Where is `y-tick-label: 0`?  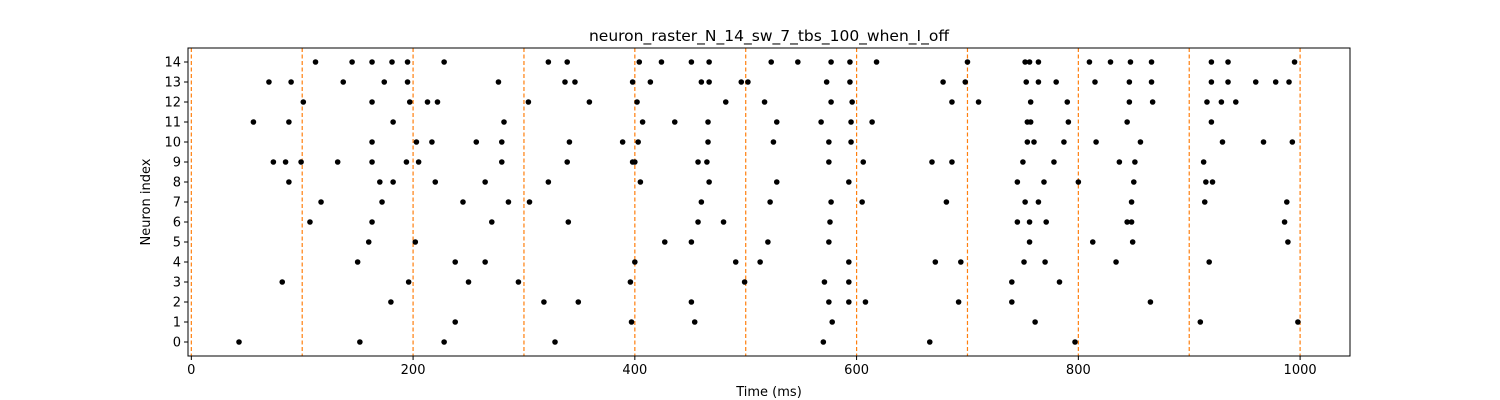
y-tick-label: 0 is located at coordinates (177, 343).